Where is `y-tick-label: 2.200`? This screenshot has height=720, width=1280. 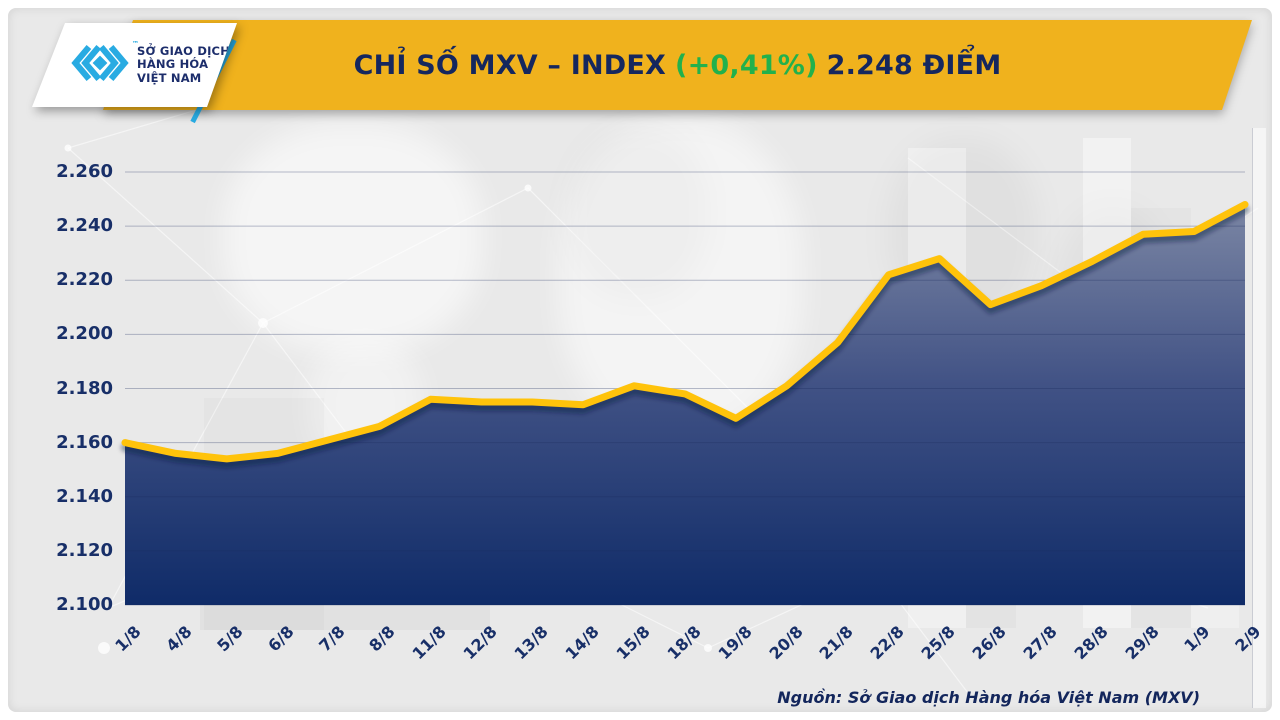
y-tick-label: 2.200 is located at coordinates (84, 334).